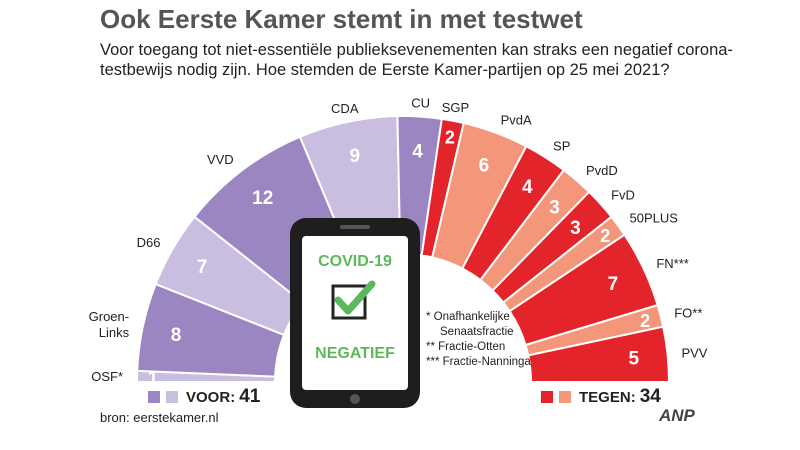 Image resolution: width=800 pixels, height=450 pixels. What do you see at coordinates (694, 353) in the screenshot?
I see `party-label-pvv: PVV` at bounding box center [694, 353].